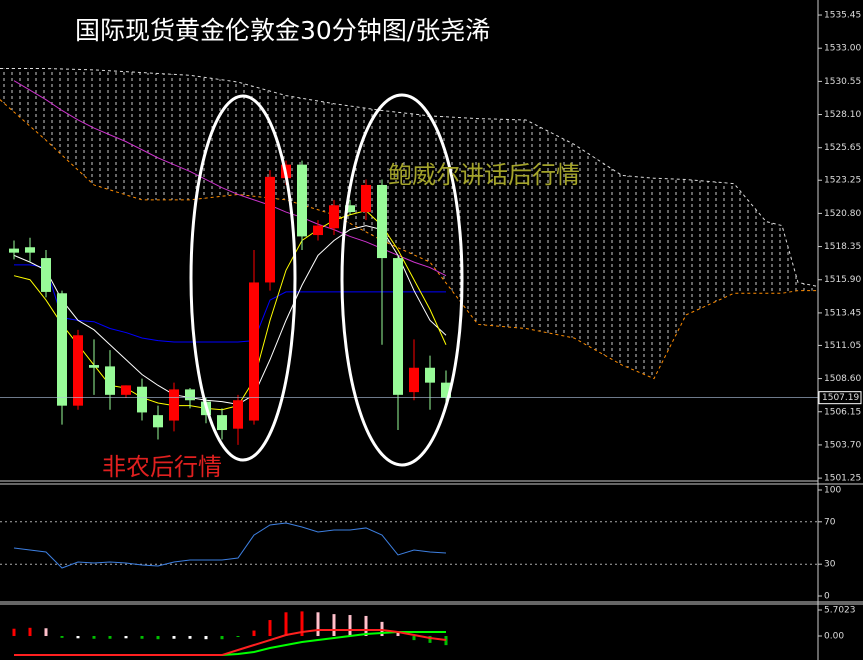 This screenshot has height=660, width=863. What do you see at coordinates (842, 247) in the screenshot?
I see `y-tick-label: 1518.35` at bounding box center [842, 247].